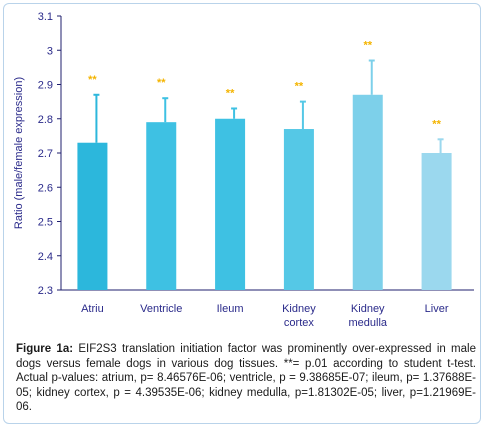 This screenshot has height=429, width=486. Describe the element at coordinates (19, 153) in the screenshot. I see `y-axis-title: Ratio (male/female expression)` at that location.